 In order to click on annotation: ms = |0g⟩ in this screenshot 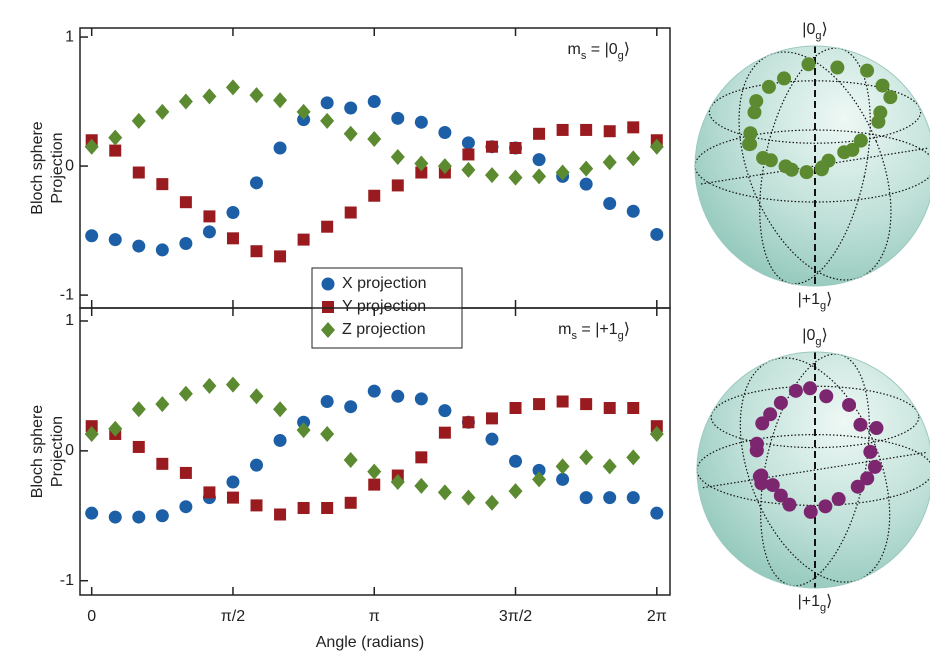, I will do `click(599, 51)`.